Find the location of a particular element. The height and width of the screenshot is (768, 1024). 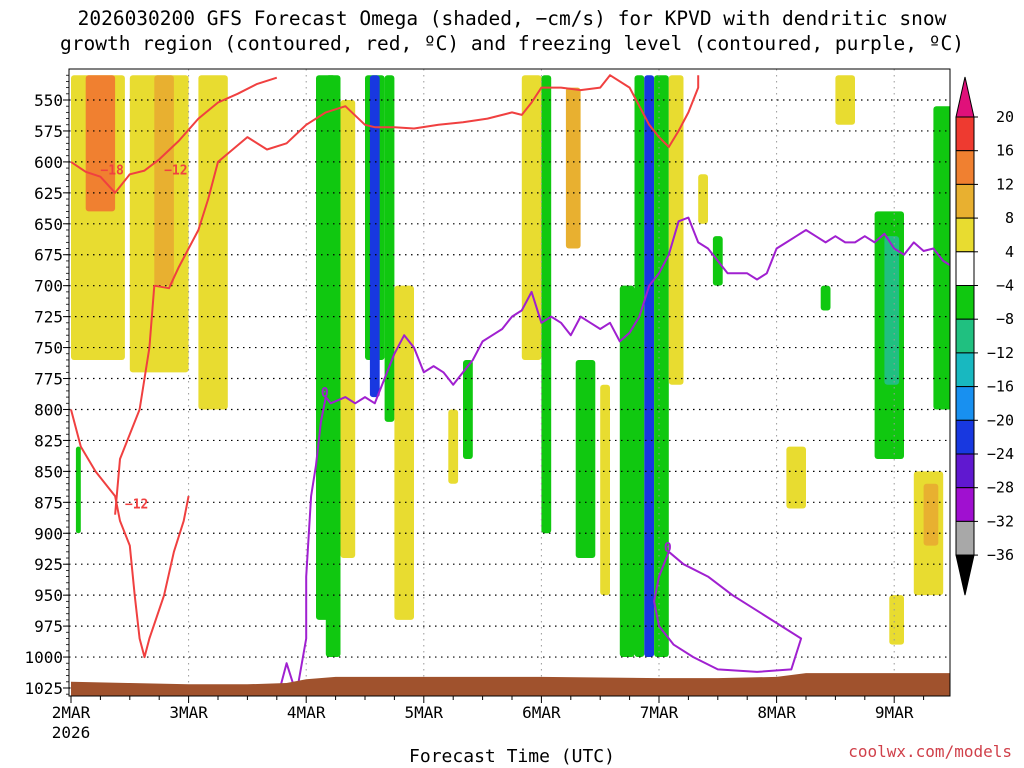

colorbar-label: −20 is located at coordinates (1000, 420).